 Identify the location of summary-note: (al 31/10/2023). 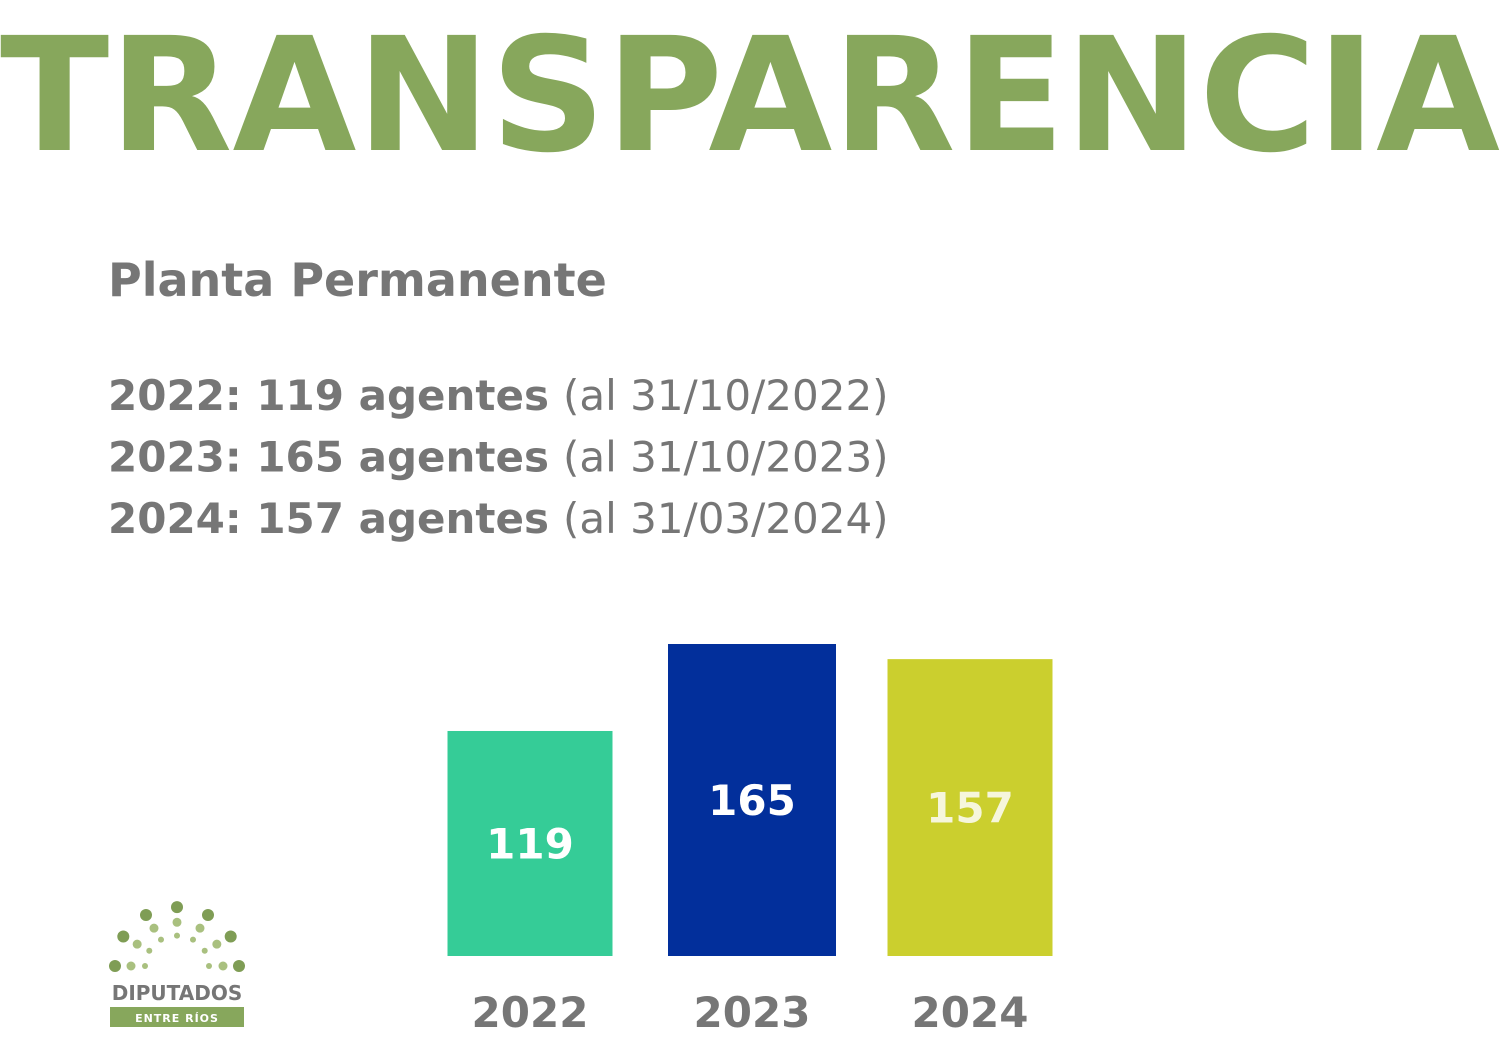
(726, 457).